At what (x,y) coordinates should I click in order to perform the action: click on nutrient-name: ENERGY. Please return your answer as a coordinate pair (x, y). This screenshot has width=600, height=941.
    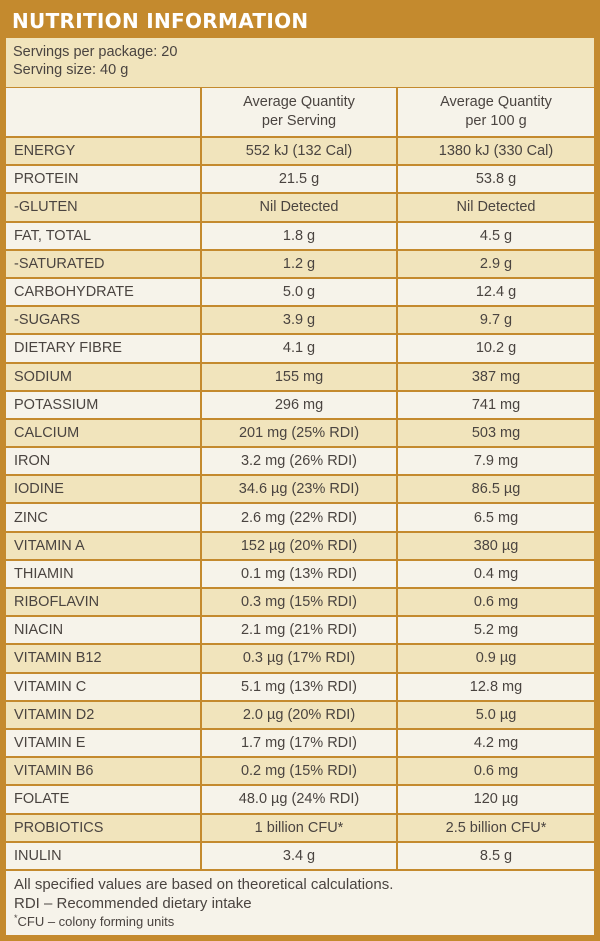
    Looking at the image, I should click on (104, 152).